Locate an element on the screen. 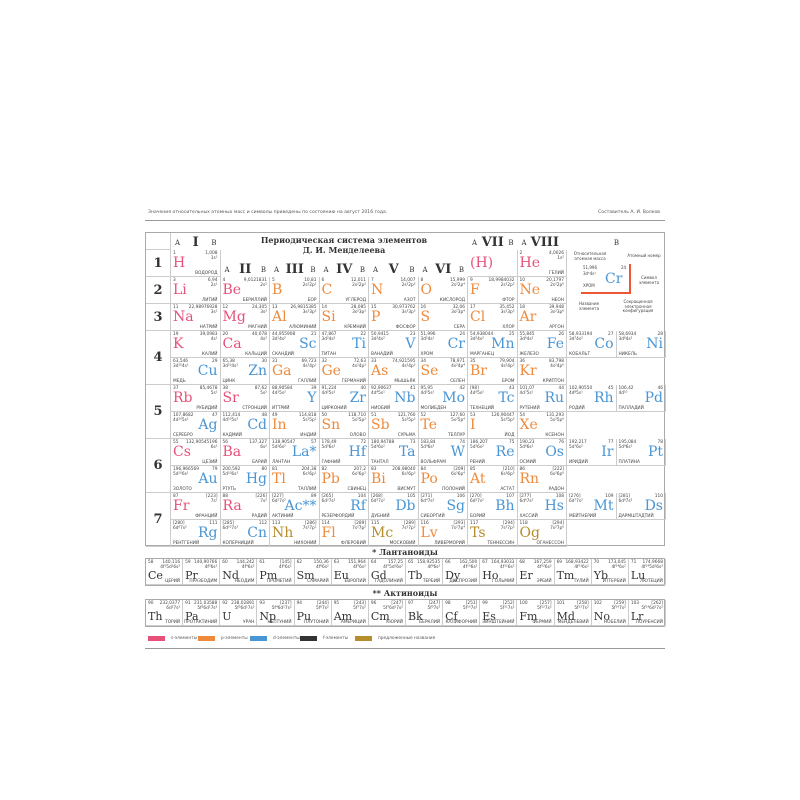 Image resolution: width=800 pixels, height=800 pixels. element-cell: Fe 26 55,845 3d⁶4s² ЖЕЛЕЗО is located at coordinates (542, 344).